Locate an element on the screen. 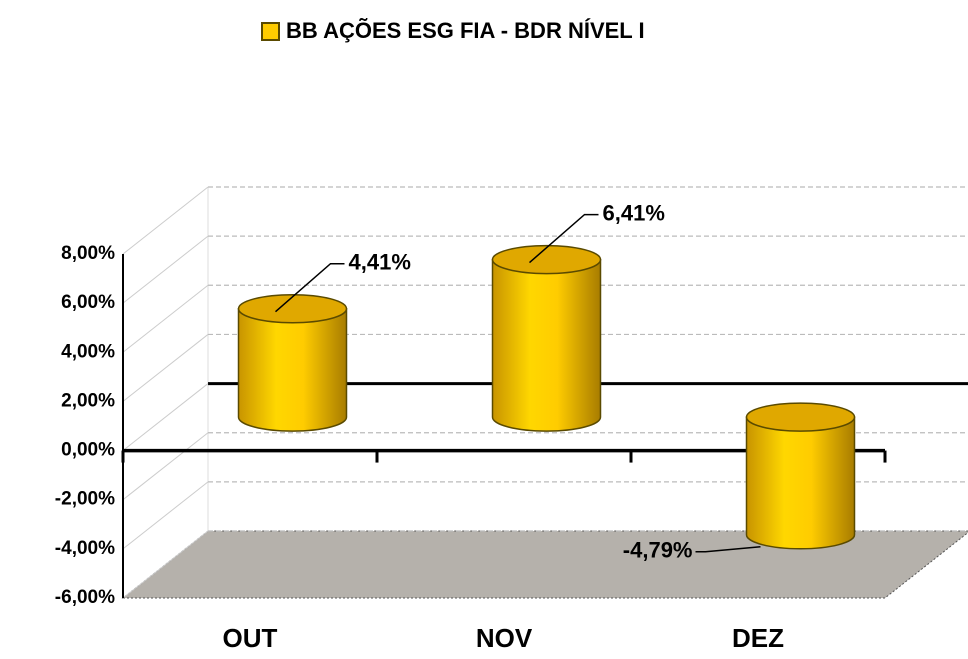 The image size is (968, 659). y-tick-label: 8,00% is located at coordinates (88, 253).